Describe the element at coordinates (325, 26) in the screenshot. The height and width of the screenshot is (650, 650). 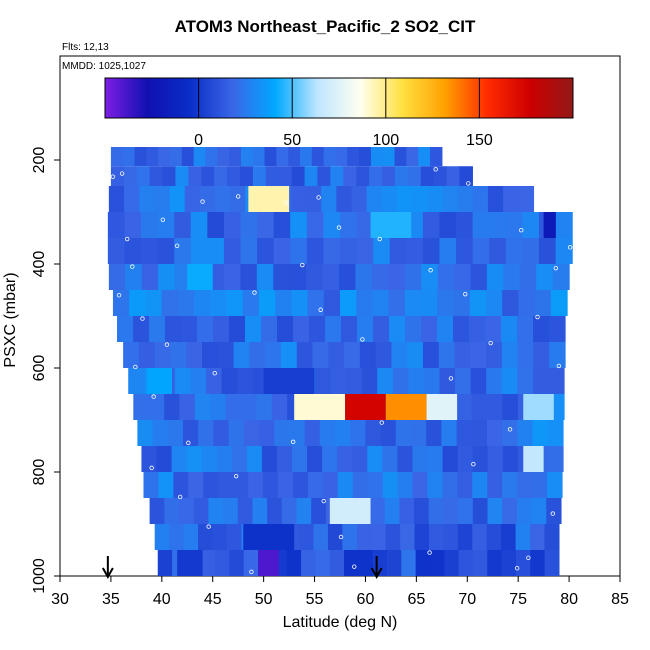
I see `chart-title: ATOM3 Northeast_Pacific_2 SO2_CIT` at that location.